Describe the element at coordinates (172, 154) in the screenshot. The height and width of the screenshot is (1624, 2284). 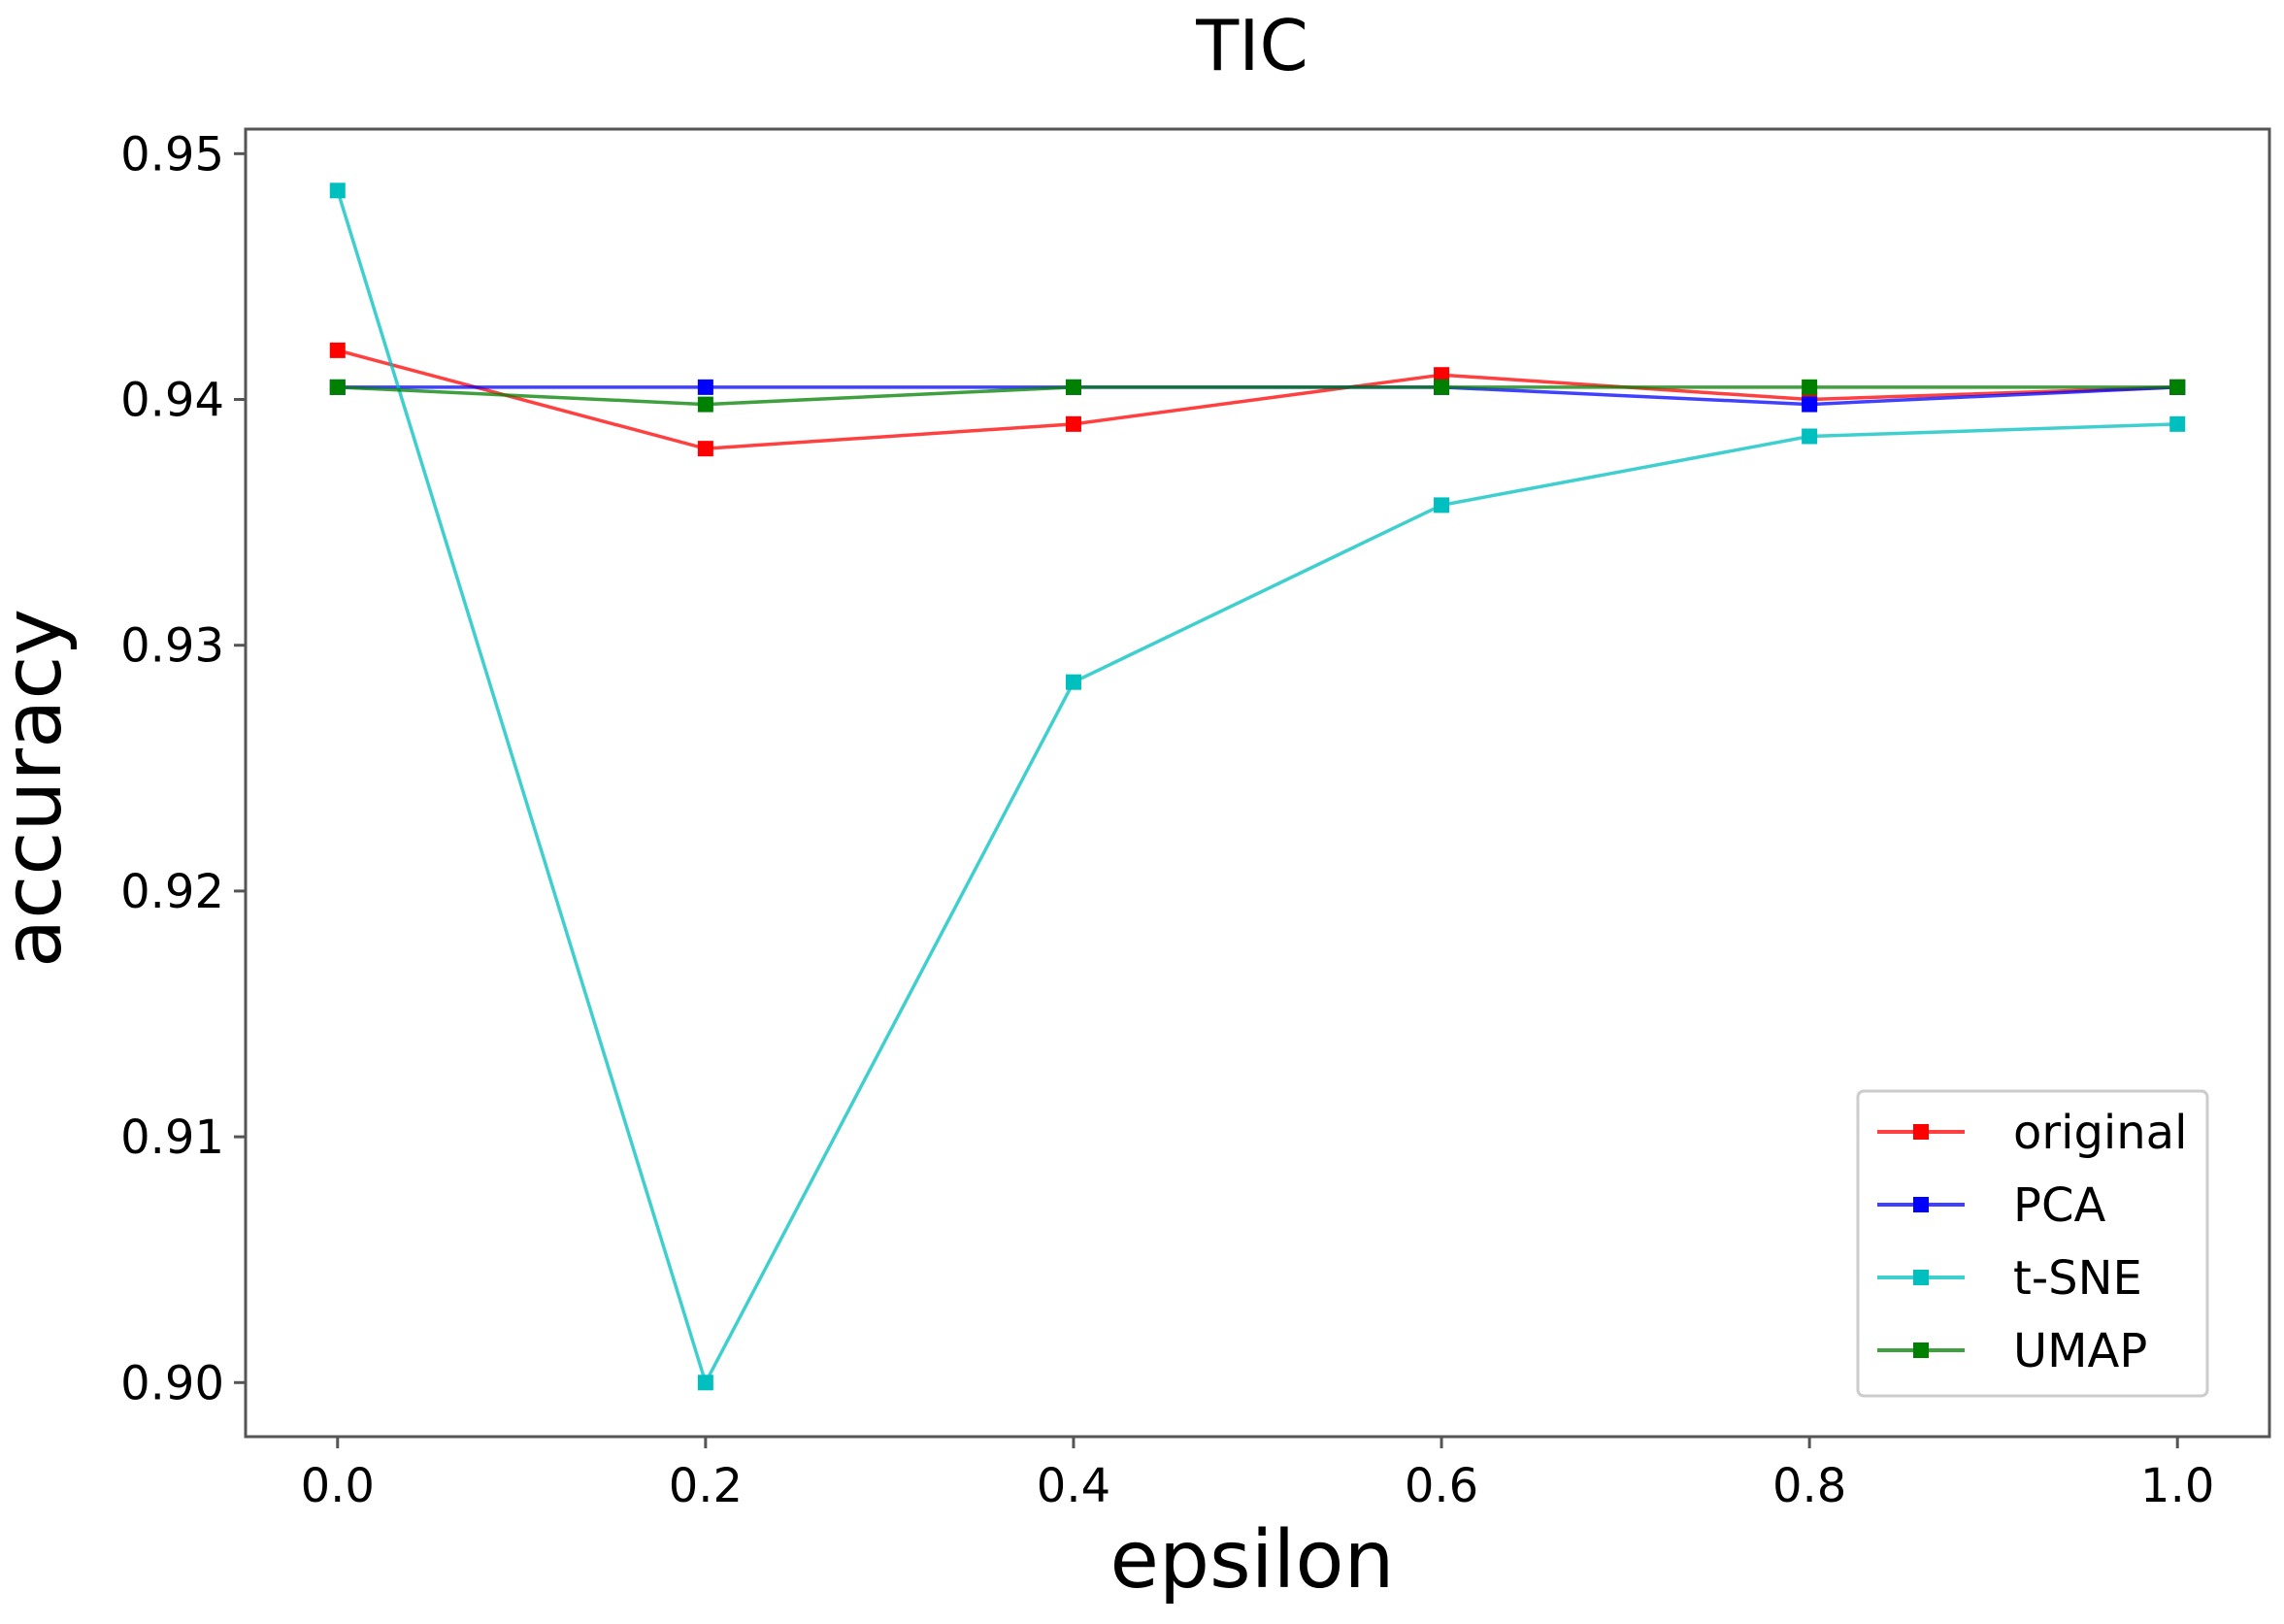
I see `y-tick-label: 0.95` at that location.